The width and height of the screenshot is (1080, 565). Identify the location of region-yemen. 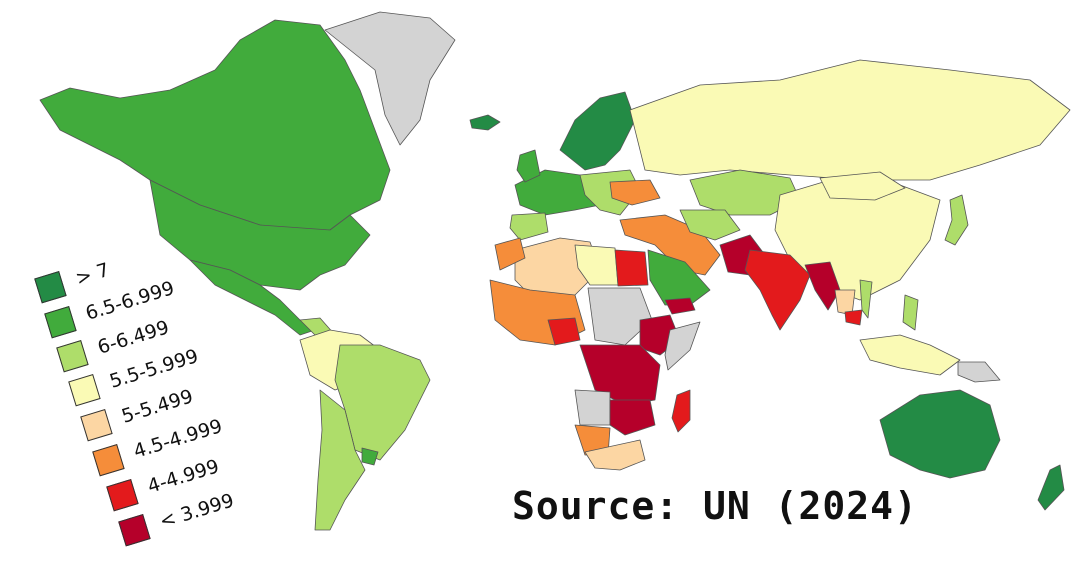
(680, 306).